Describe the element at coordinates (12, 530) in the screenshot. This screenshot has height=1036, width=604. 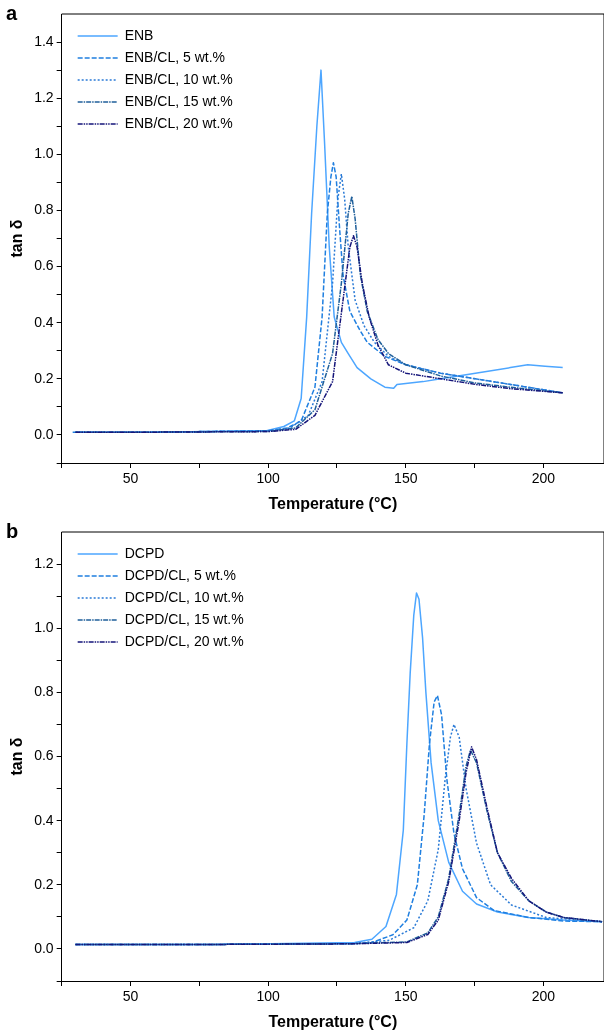
I see `chart-title: b` at that location.